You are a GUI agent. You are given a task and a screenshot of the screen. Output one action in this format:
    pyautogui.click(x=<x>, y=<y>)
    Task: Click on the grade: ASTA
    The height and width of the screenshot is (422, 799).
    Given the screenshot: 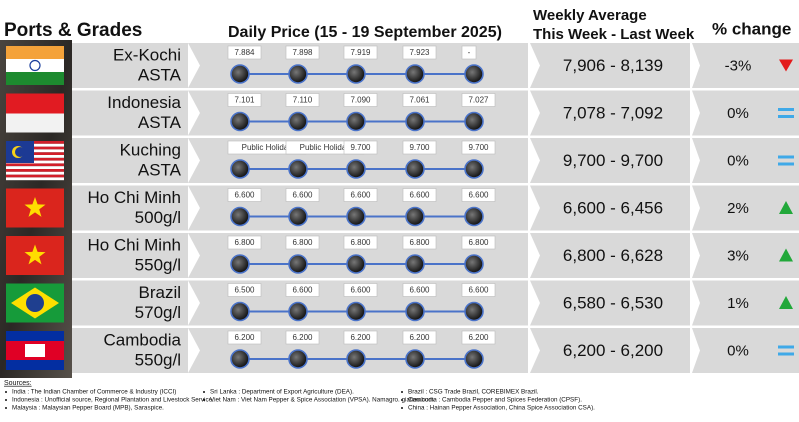 What is the action you would take?
    pyautogui.click(x=160, y=74)
    